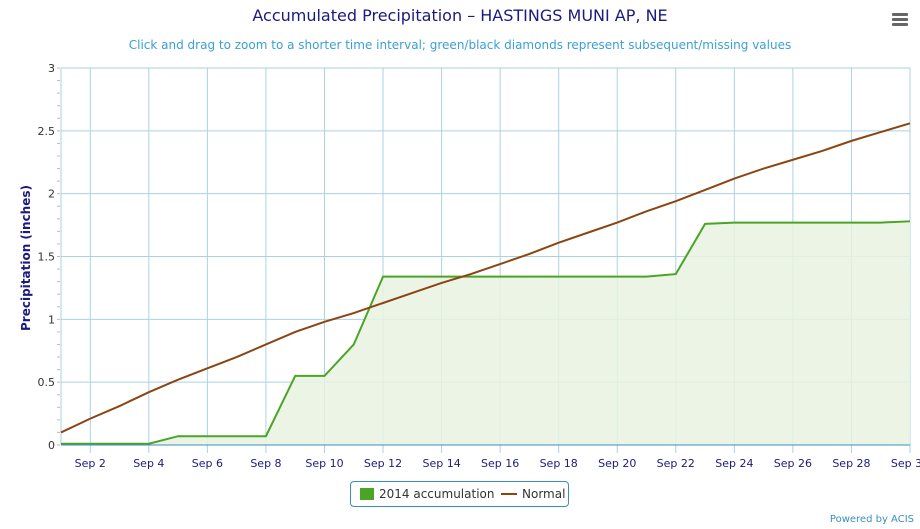 The width and height of the screenshot is (920, 529). Describe the element at coordinates (617, 463) in the screenshot. I see `x-tick-label: Sep 20` at that location.